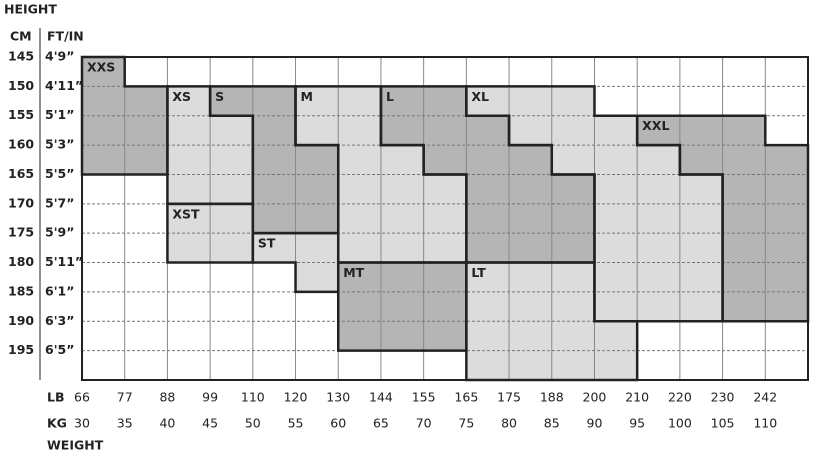  Describe the element at coordinates (552, 423) in the screenshot. I see `kg-tick-label: 85` at that location.